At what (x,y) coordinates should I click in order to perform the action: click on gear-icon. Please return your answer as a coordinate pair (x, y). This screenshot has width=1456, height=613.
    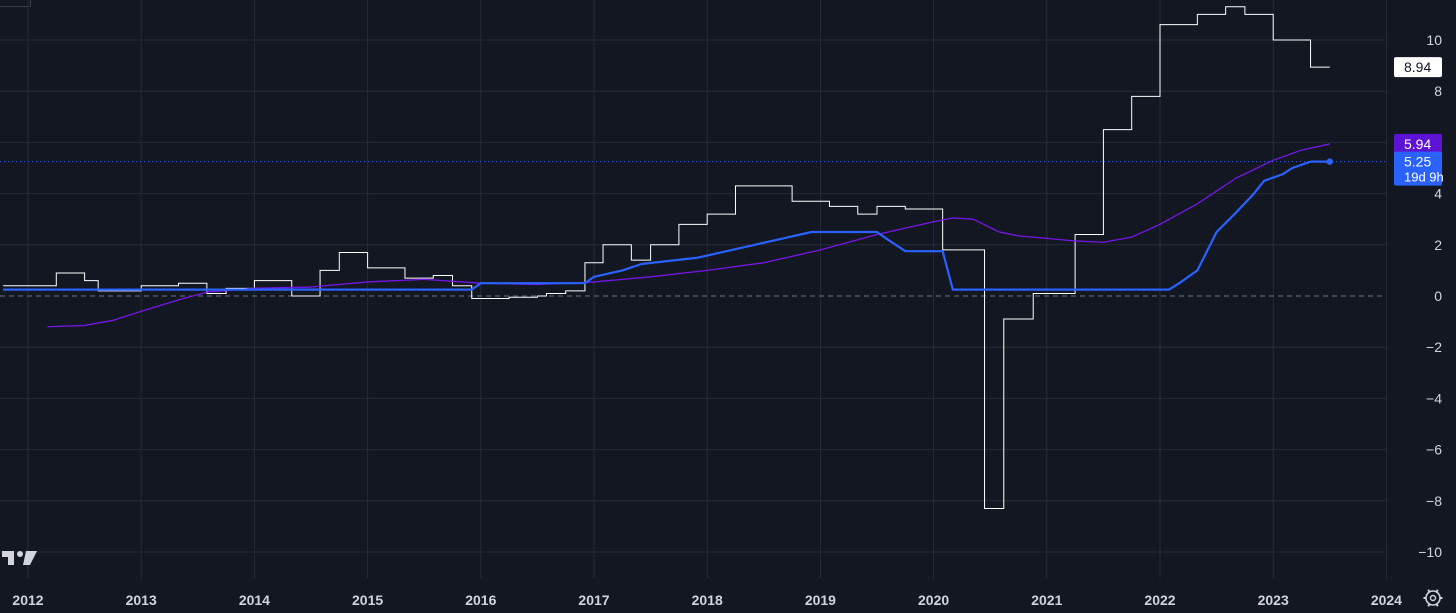
    Looking at the image, I should click on (1433, 598).